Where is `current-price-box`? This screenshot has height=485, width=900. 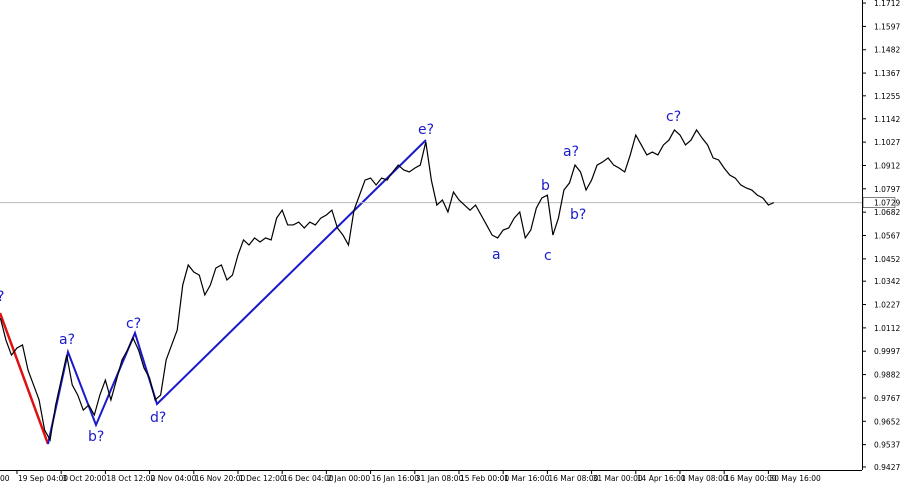
current-price-box is located at coordinates (879, 202).